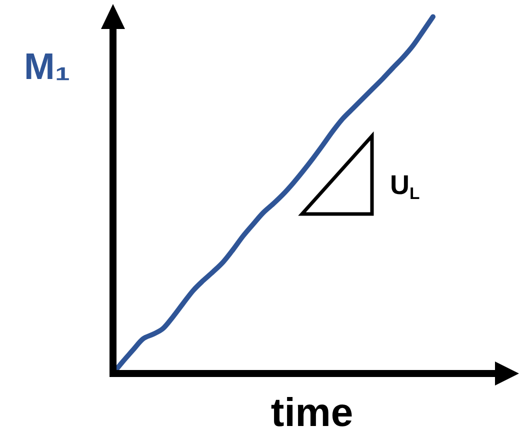  What do you see at coordinates (47, 66) in the screenshot?
I see `y-axis-title: M₁` at bounding box center [47, 66].